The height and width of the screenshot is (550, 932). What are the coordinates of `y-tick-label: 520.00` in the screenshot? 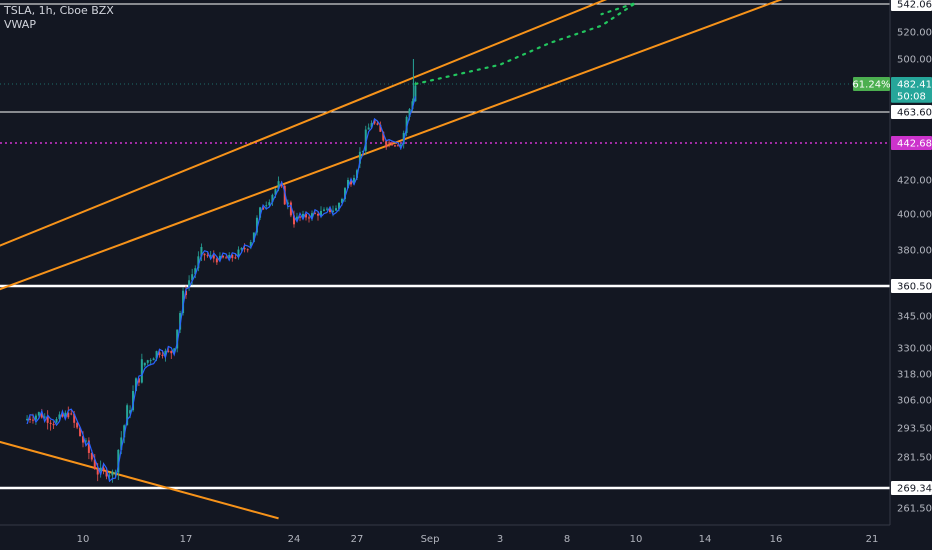 It's located at (914, 33).